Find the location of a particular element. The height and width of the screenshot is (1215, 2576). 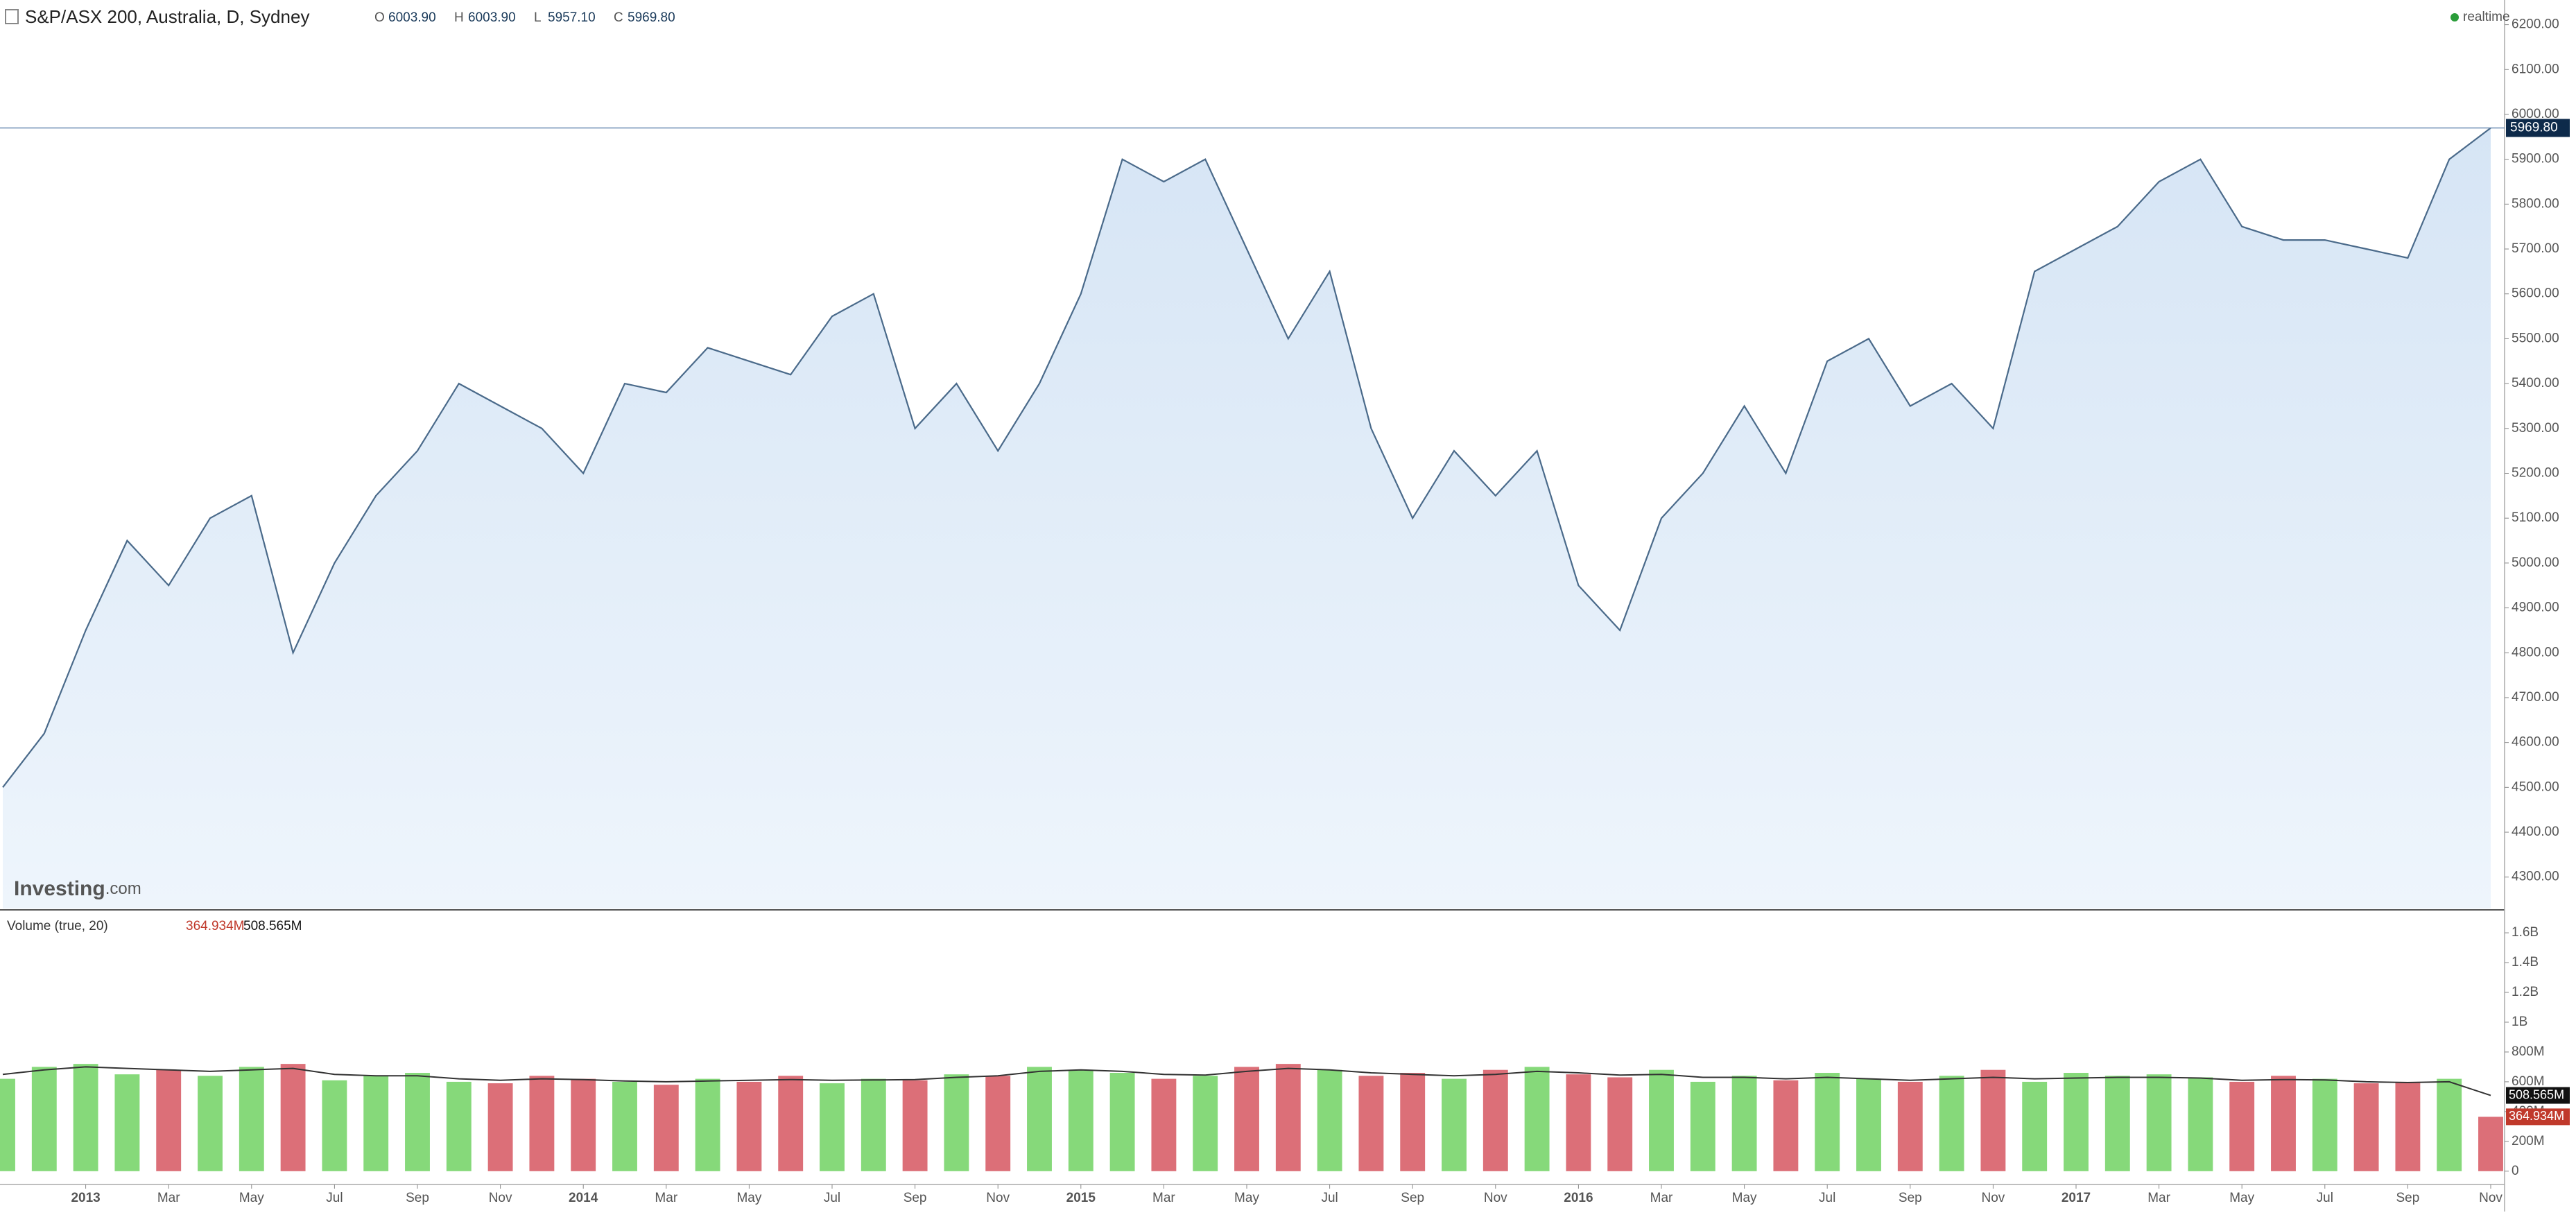

y-tick-label: 5300.00 is located at coordinates (2535, 429).